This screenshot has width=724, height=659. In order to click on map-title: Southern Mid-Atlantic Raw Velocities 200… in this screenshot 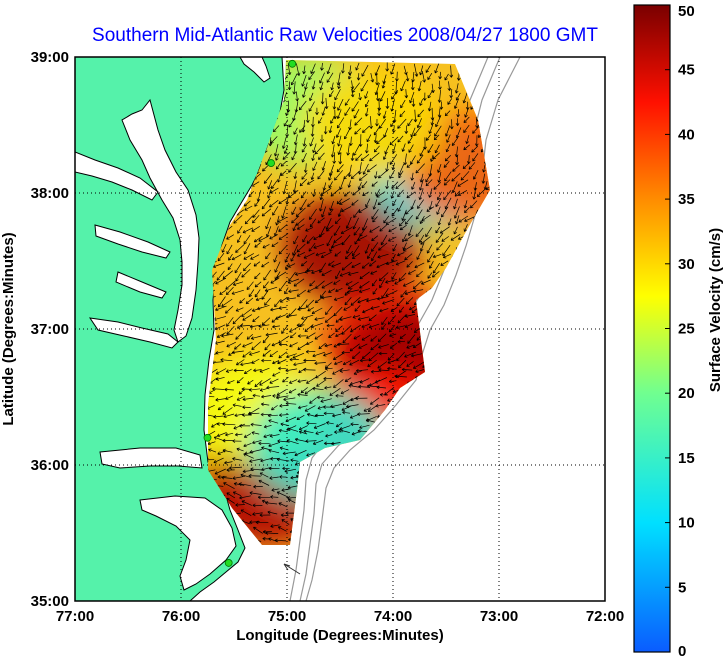, I will do `click(345, 35)`.